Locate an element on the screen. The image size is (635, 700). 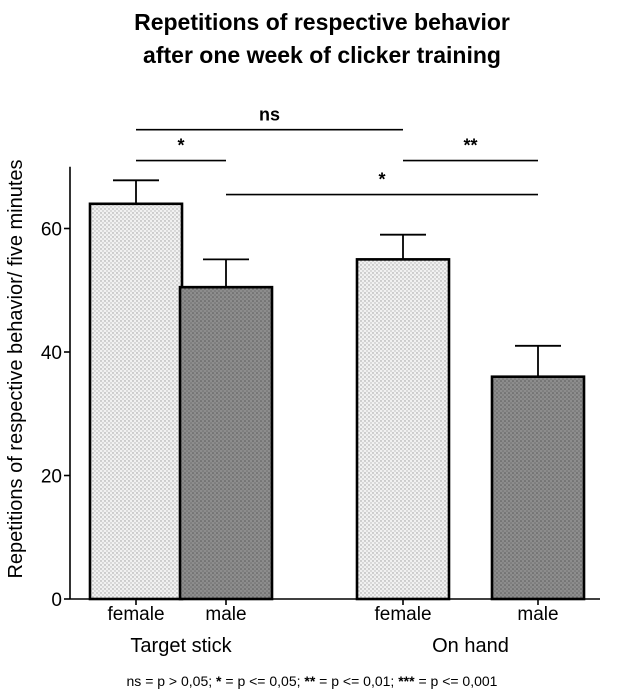
significance-label: ns is located at coordinates (269, 115).